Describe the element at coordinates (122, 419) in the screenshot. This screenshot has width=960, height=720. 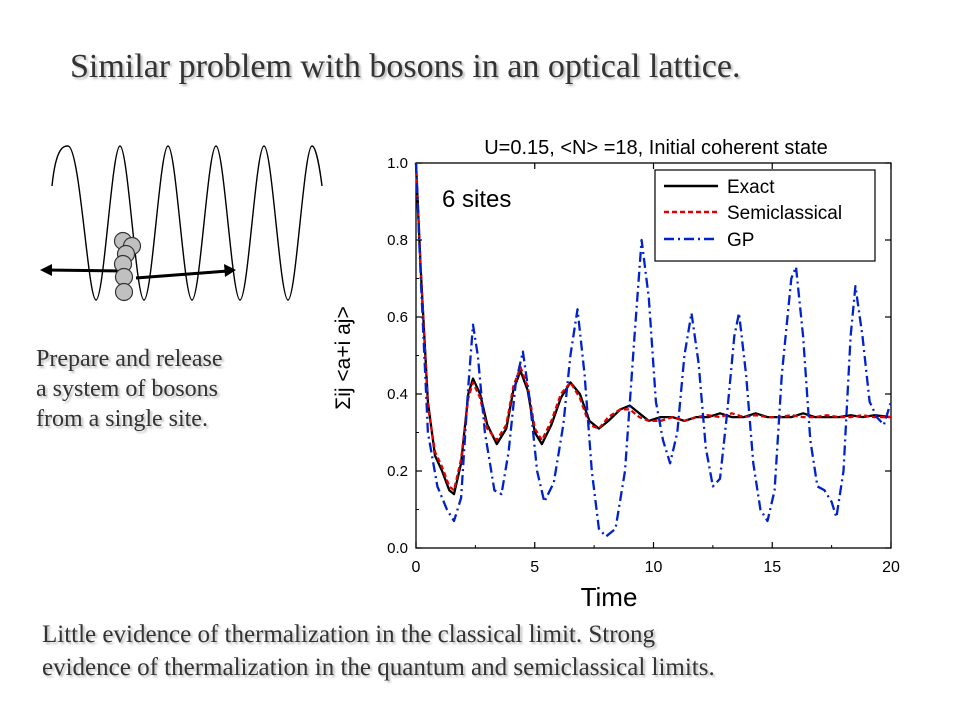
I see `prepare-line-3: from a single site.` at that location.